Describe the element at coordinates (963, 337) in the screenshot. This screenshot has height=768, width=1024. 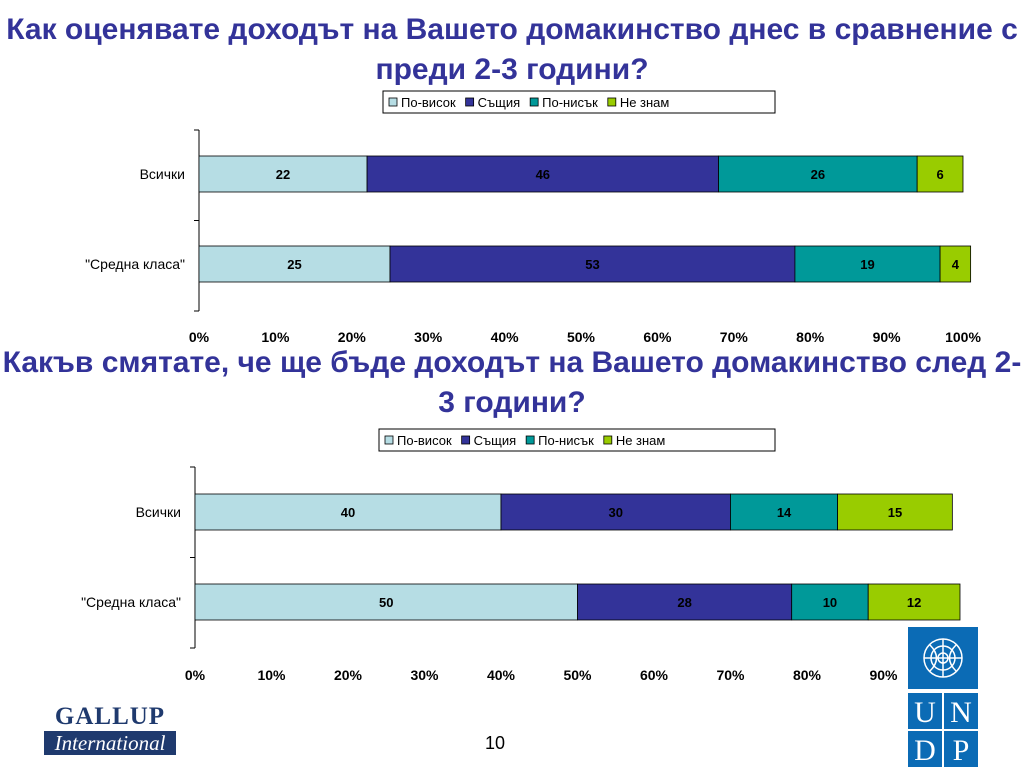
I see `x-tick-label-10: 100%` at that location.